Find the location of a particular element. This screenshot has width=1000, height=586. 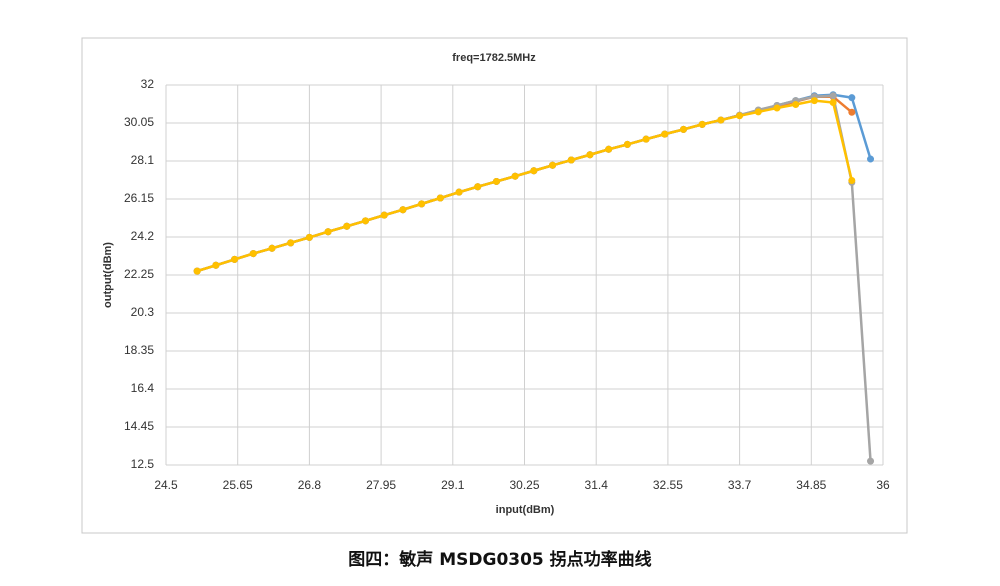

x-tick-label: 36 is located at coordinates (883, 485).